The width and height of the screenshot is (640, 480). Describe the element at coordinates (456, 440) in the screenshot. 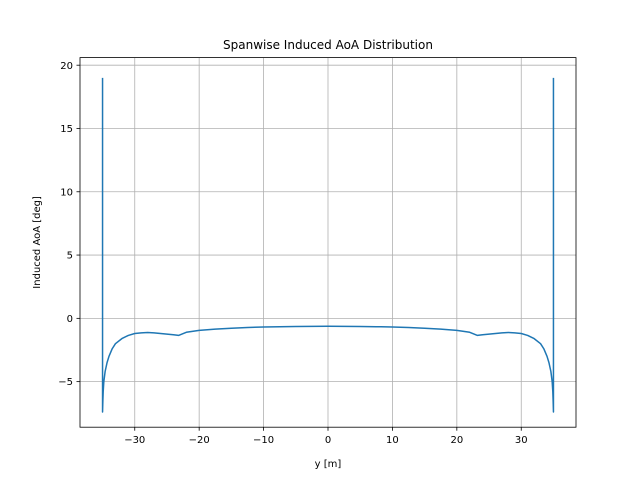

I see `x-tick-label: 20` at that location.